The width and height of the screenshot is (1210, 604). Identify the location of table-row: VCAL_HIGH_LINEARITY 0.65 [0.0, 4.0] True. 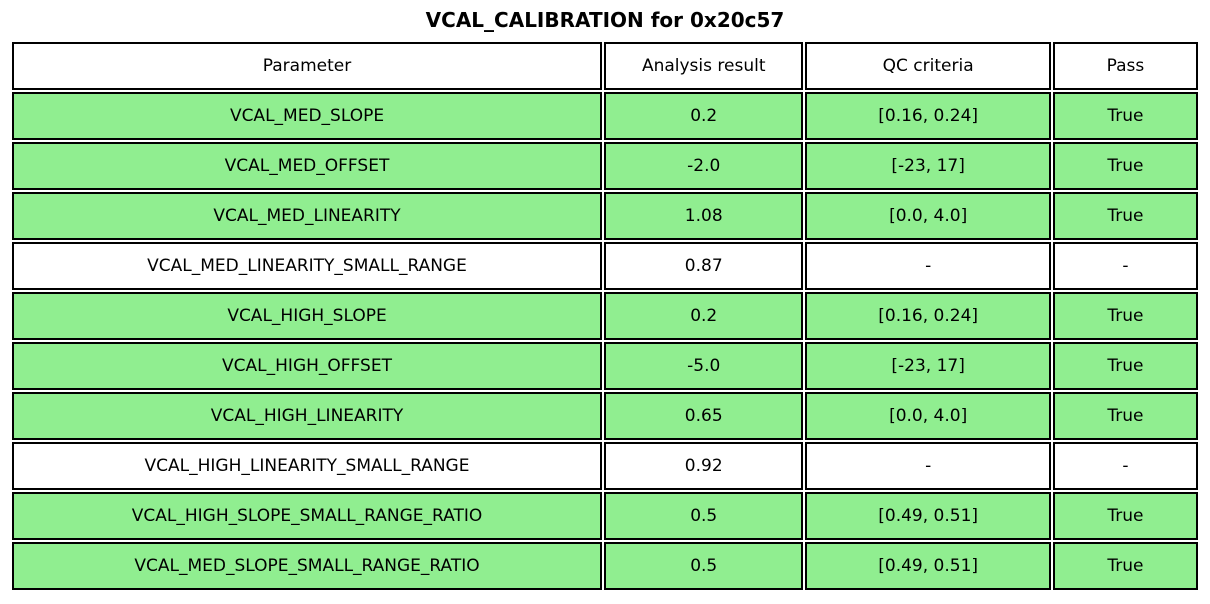
(605, 416).